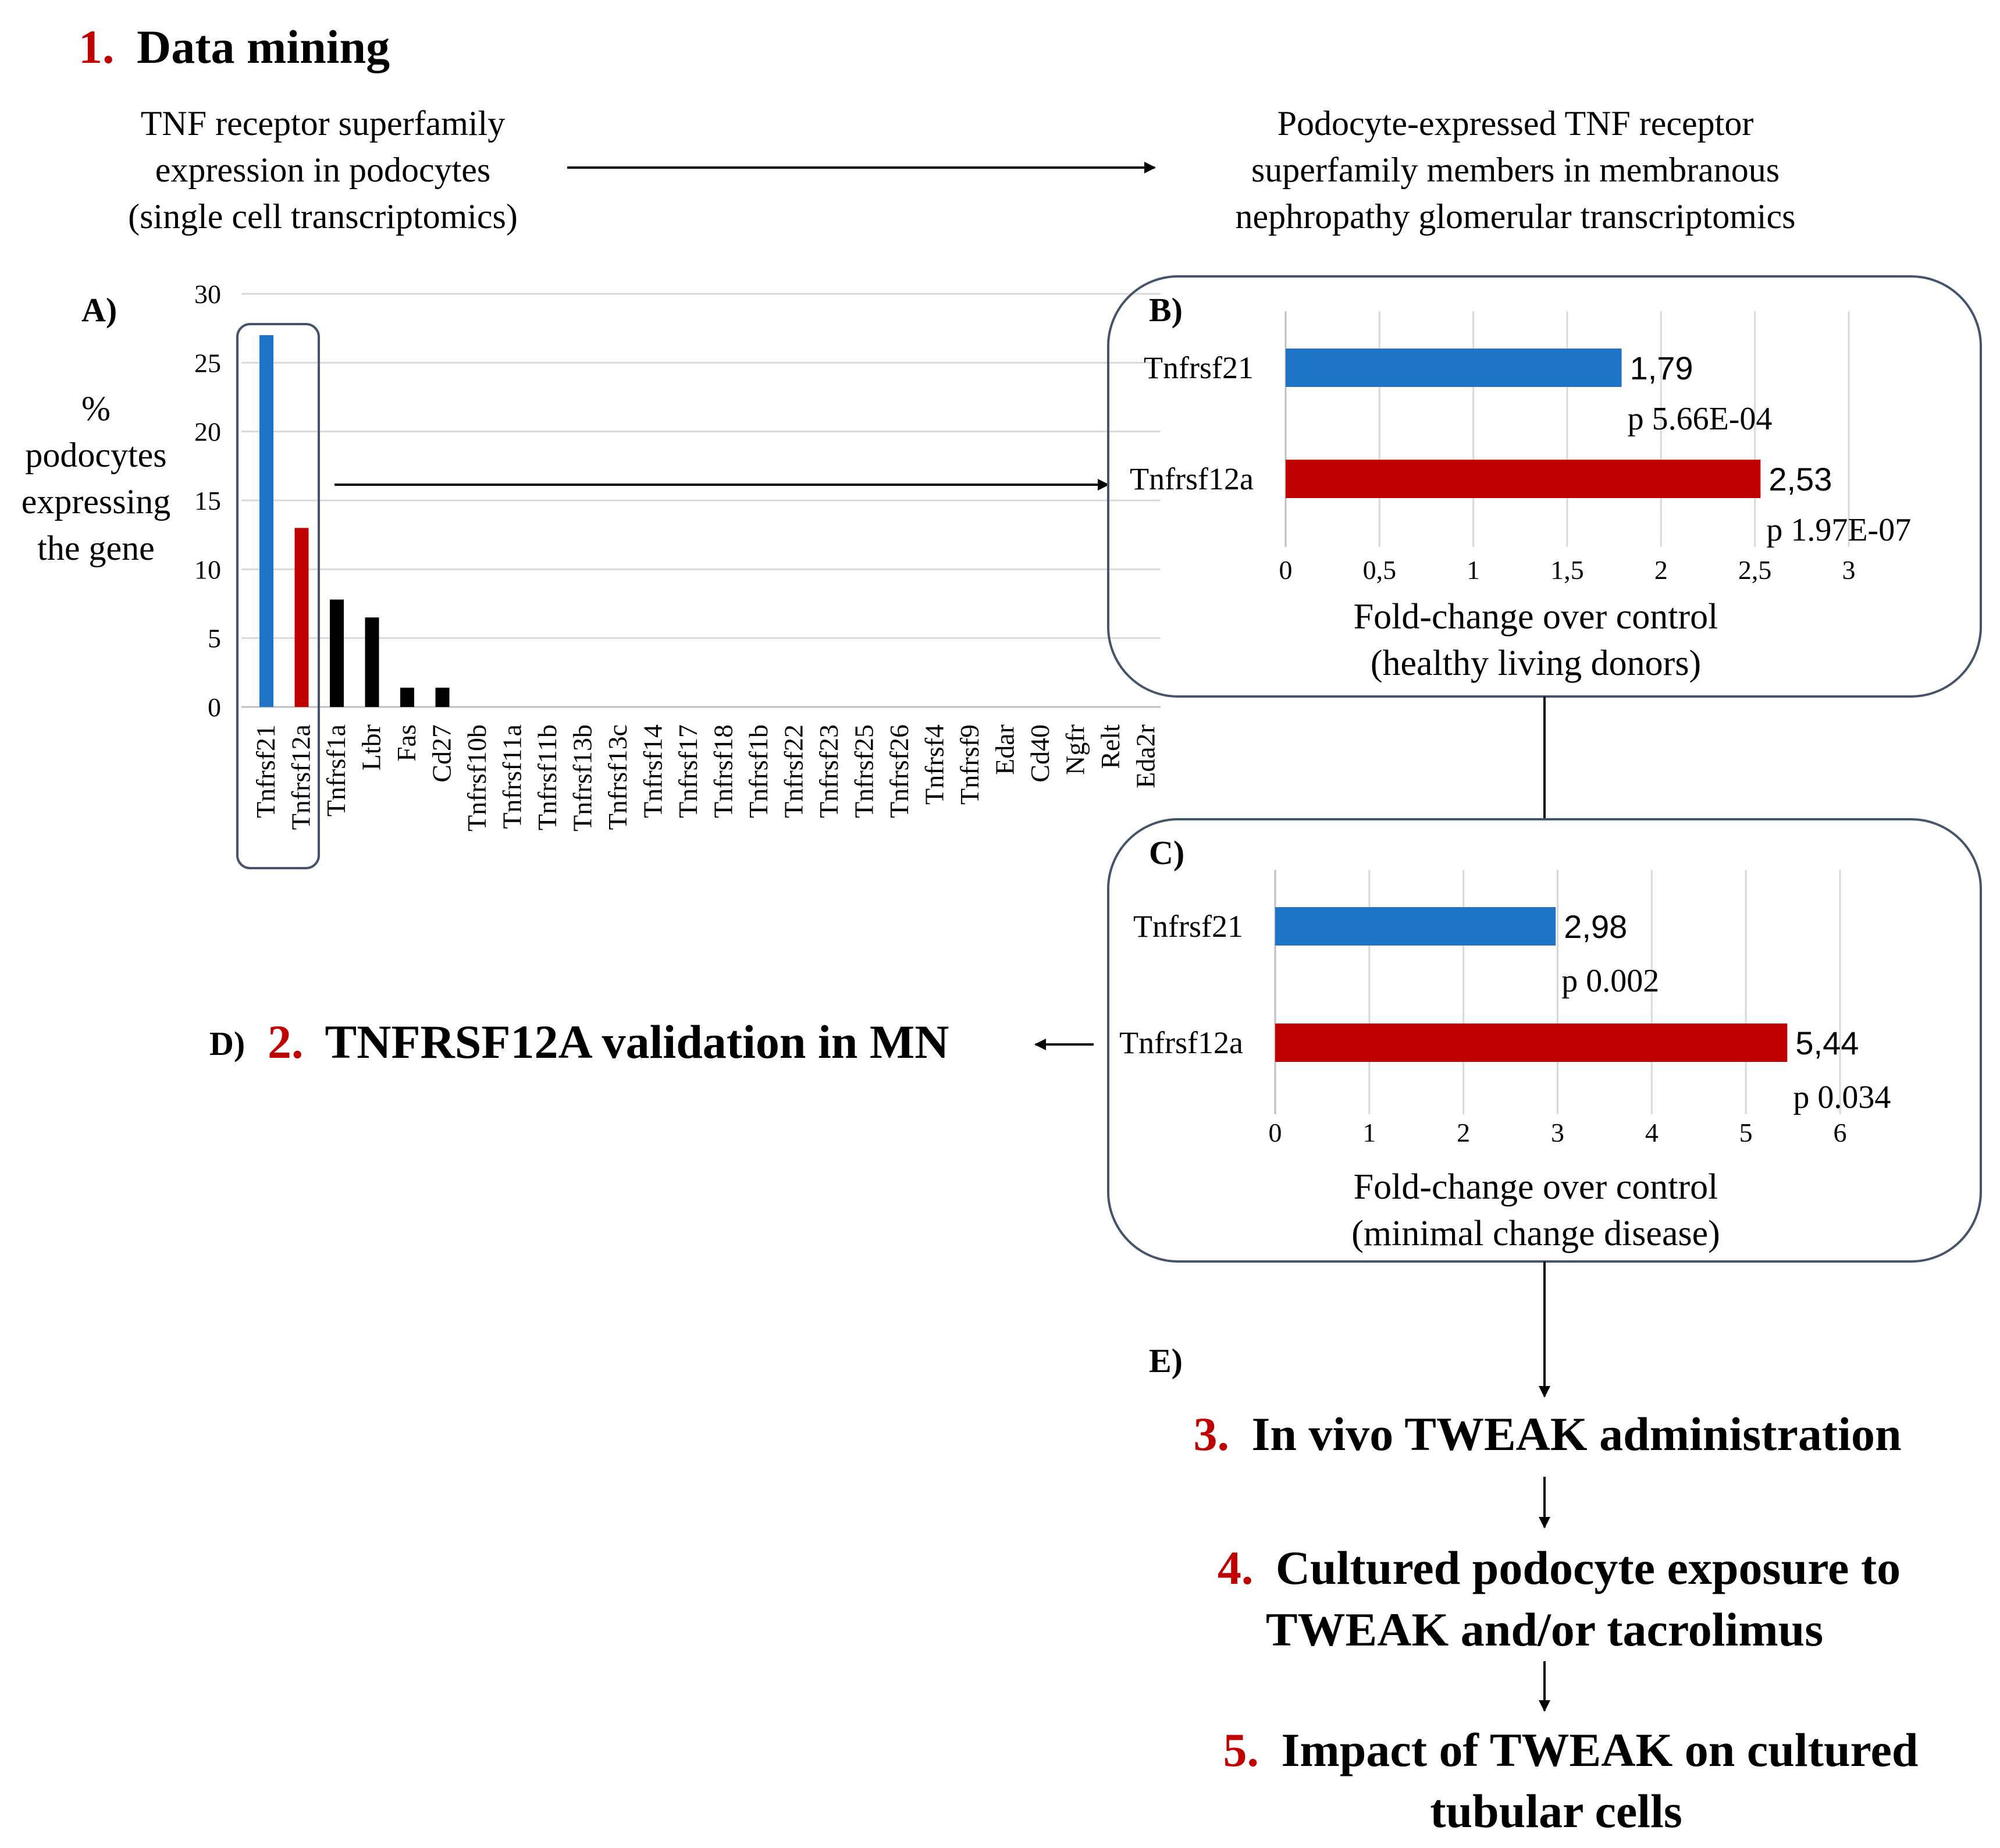 The image size is (2000, 1848). Describe the element at coordinates (1842, 1097) in the screenshot. I see `p-value-label: p 0.034` at that location.